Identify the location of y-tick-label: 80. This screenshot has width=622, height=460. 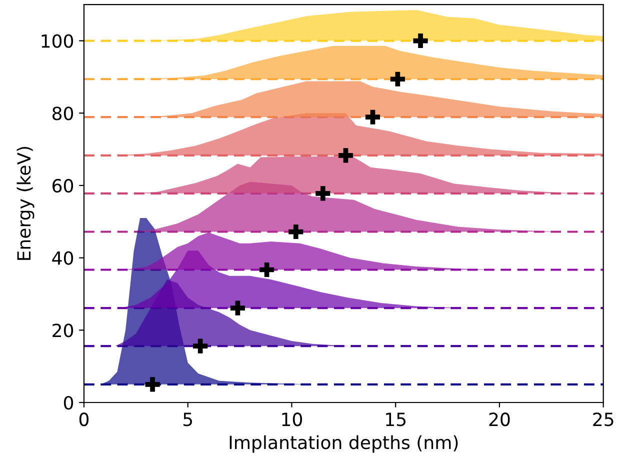
(63, 113).